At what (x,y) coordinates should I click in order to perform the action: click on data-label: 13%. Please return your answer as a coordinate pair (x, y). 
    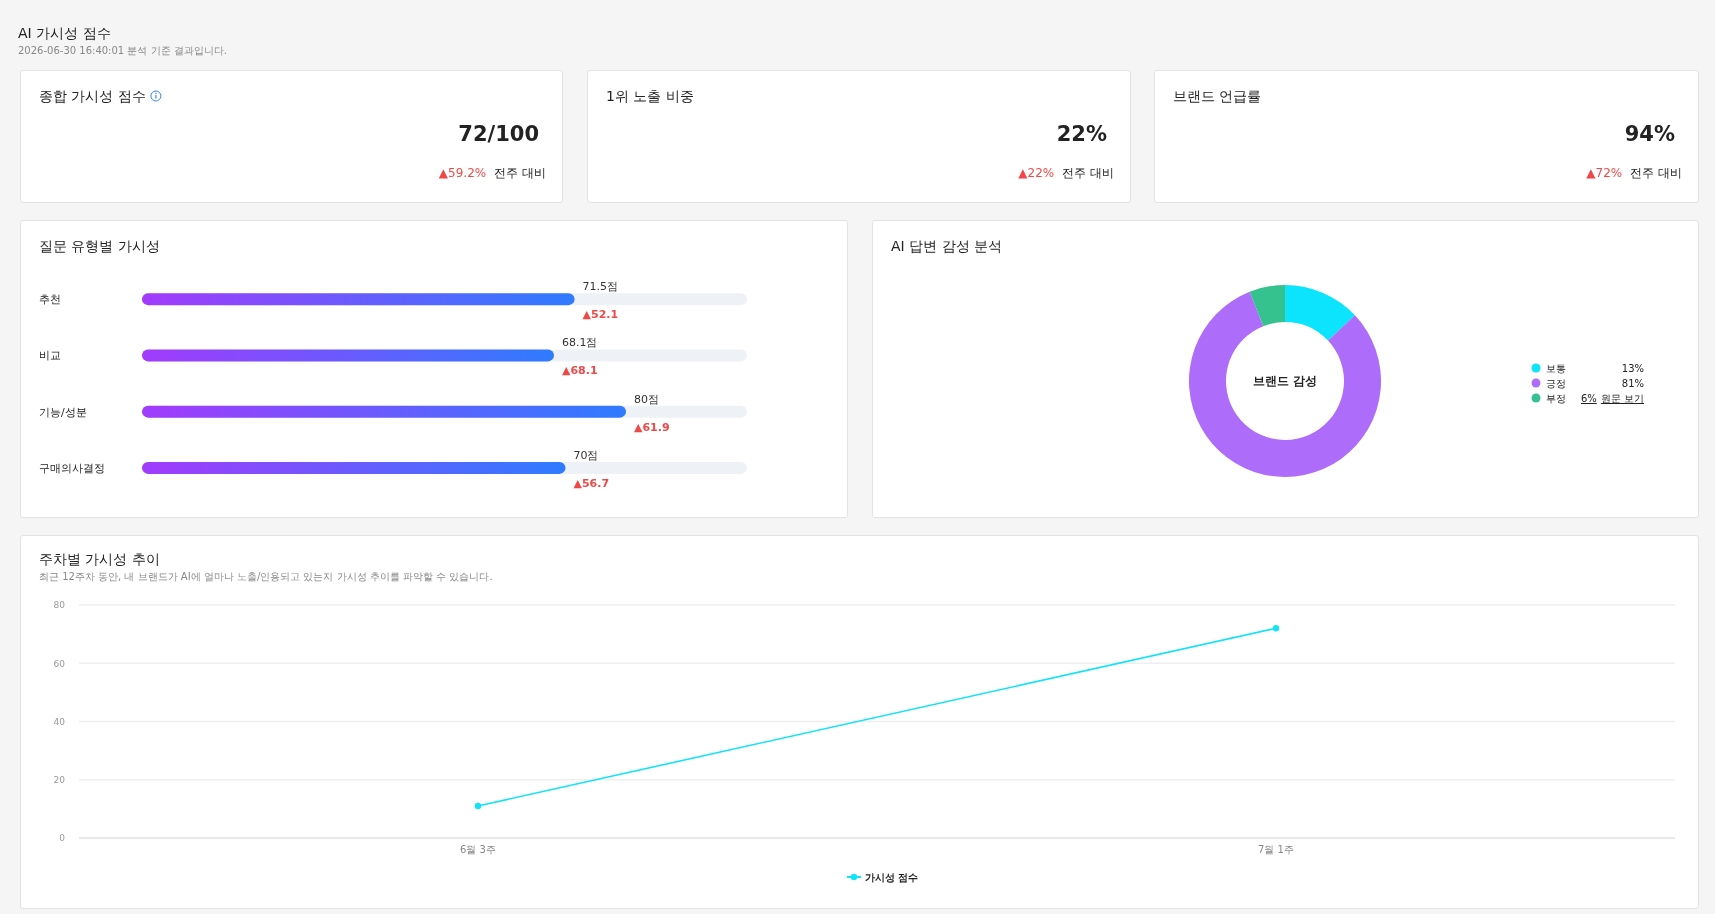
    Looking at the image, I should click on (1632, 368).